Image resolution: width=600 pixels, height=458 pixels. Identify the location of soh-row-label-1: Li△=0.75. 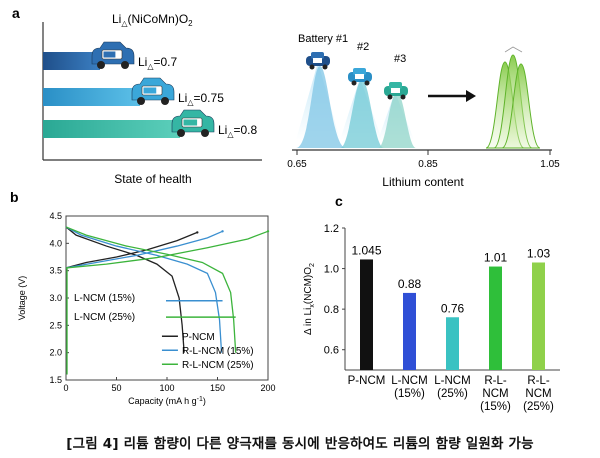
(201, 99).